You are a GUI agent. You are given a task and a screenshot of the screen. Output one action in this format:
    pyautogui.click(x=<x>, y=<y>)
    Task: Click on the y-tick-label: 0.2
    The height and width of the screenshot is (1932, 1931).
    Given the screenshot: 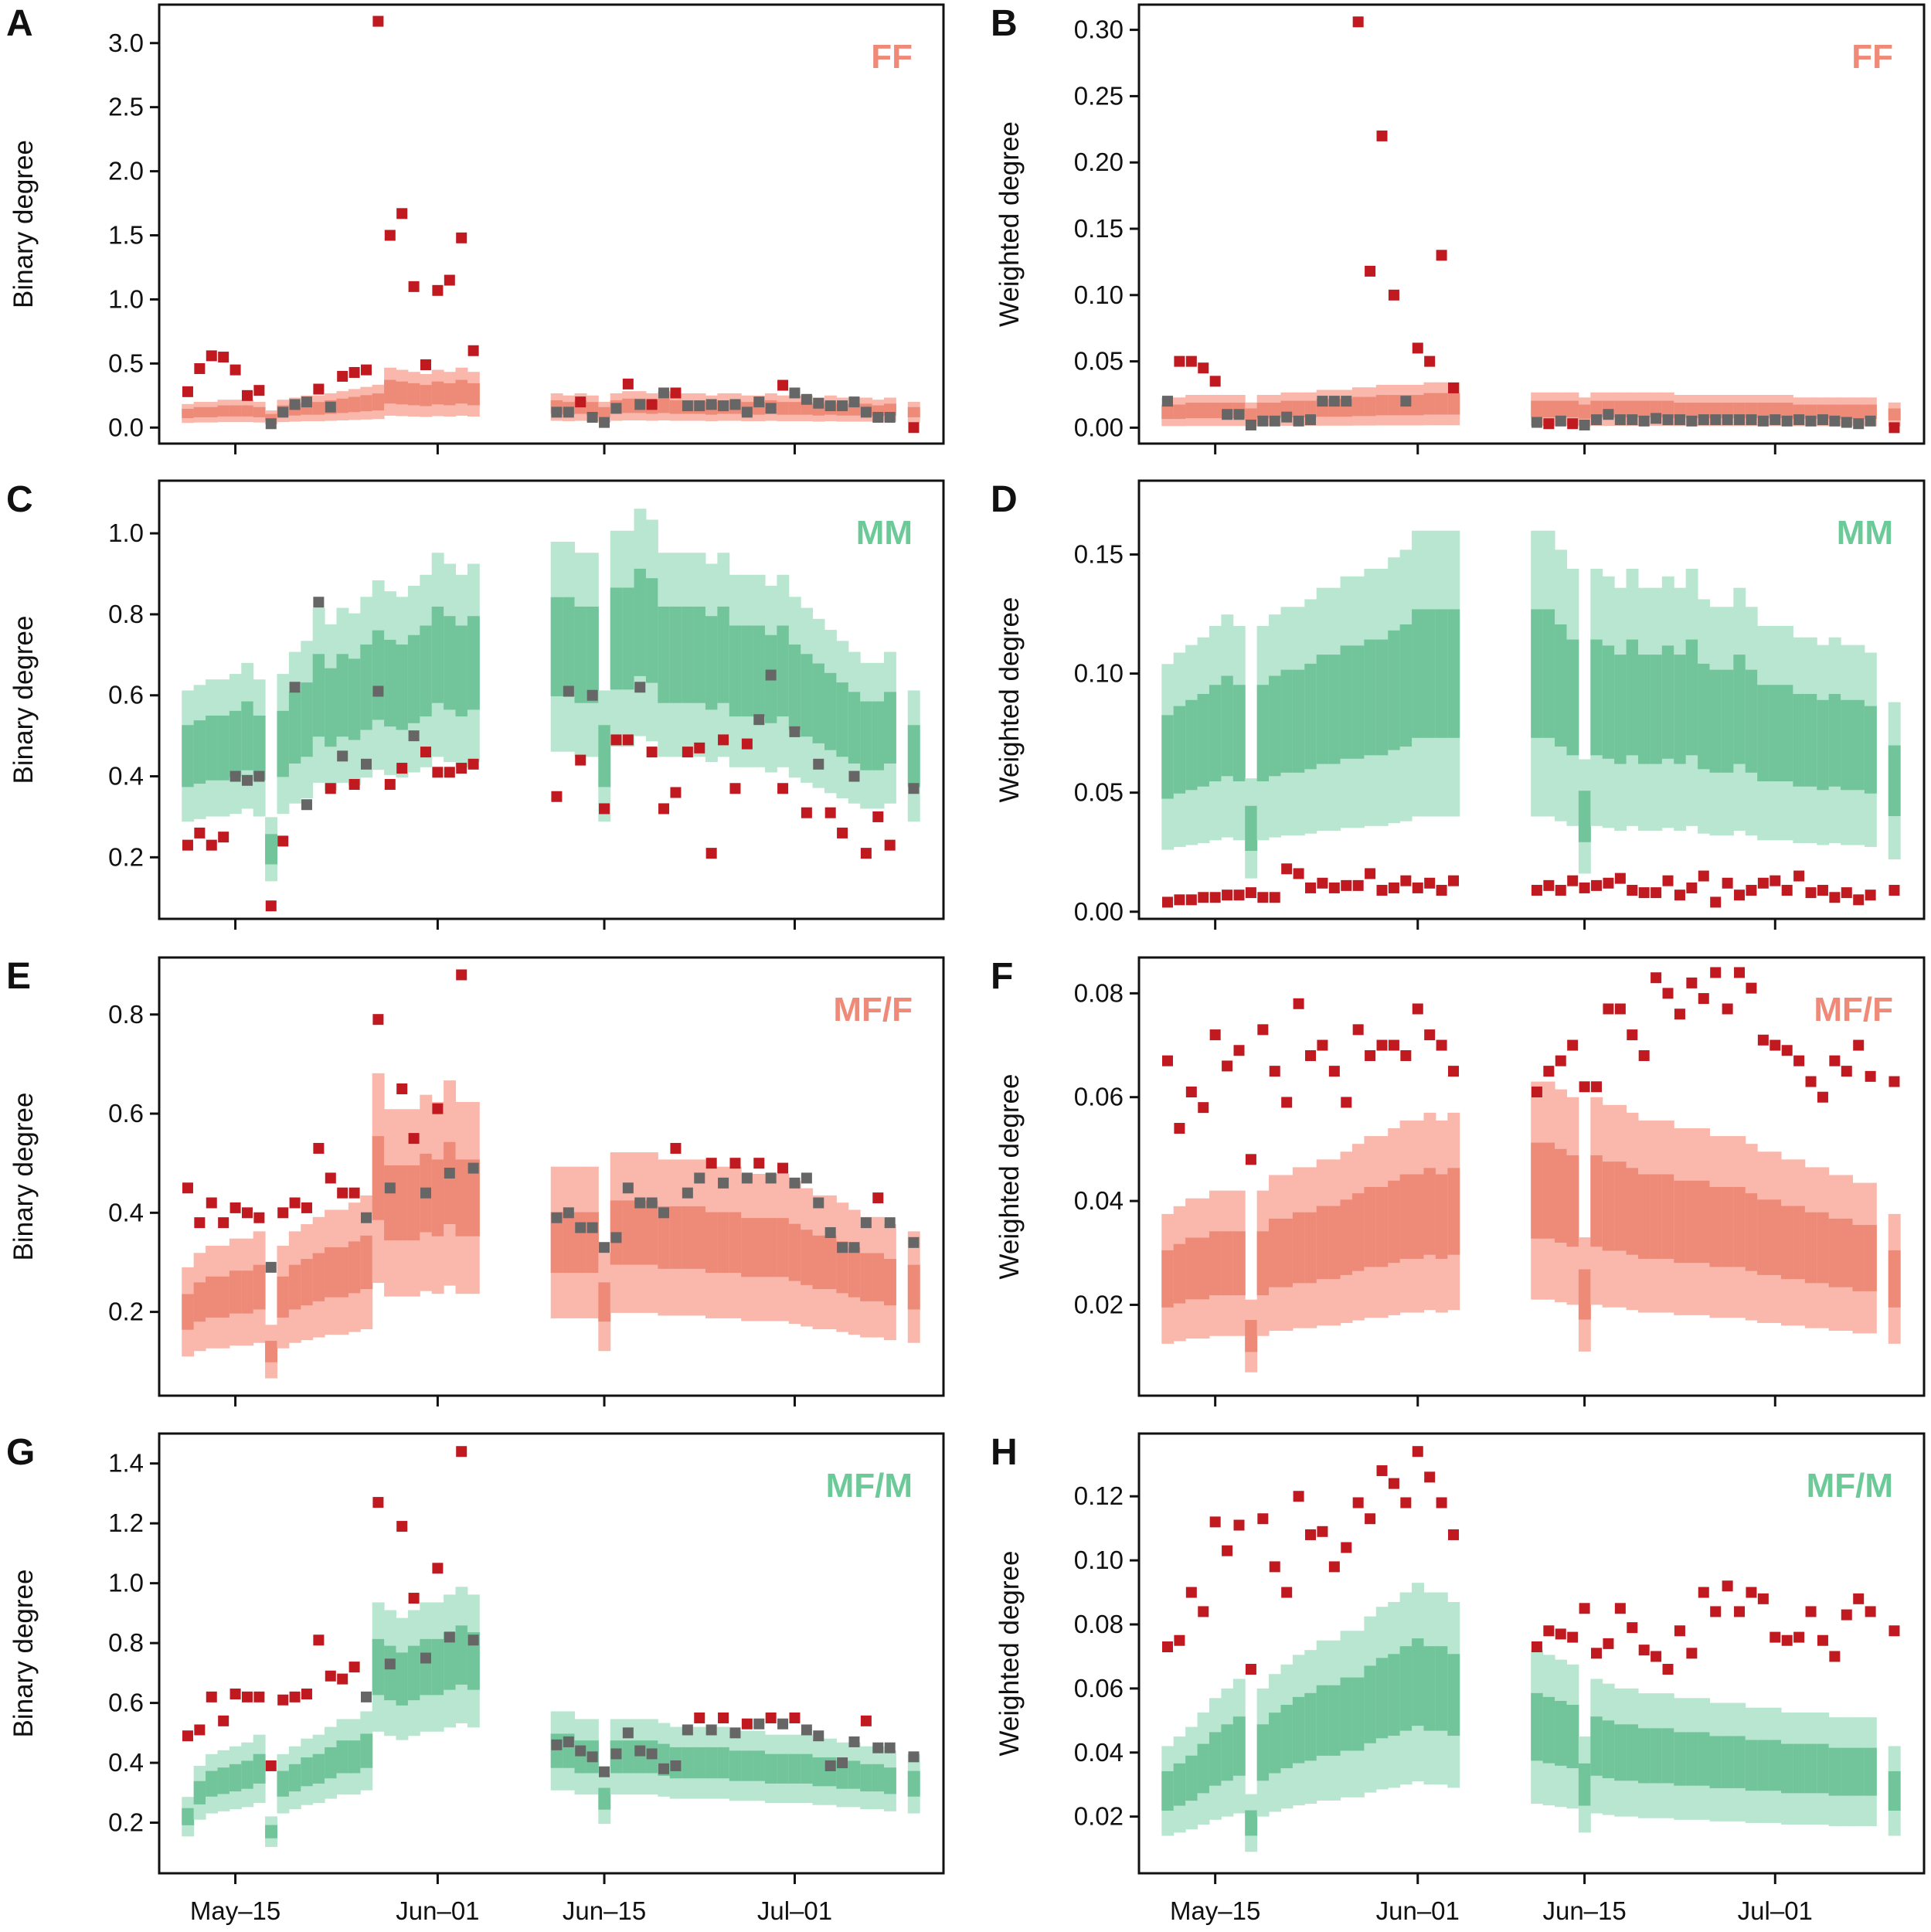 What is the action you would take?
    pyautogui.click(x=126, y=1823)
    